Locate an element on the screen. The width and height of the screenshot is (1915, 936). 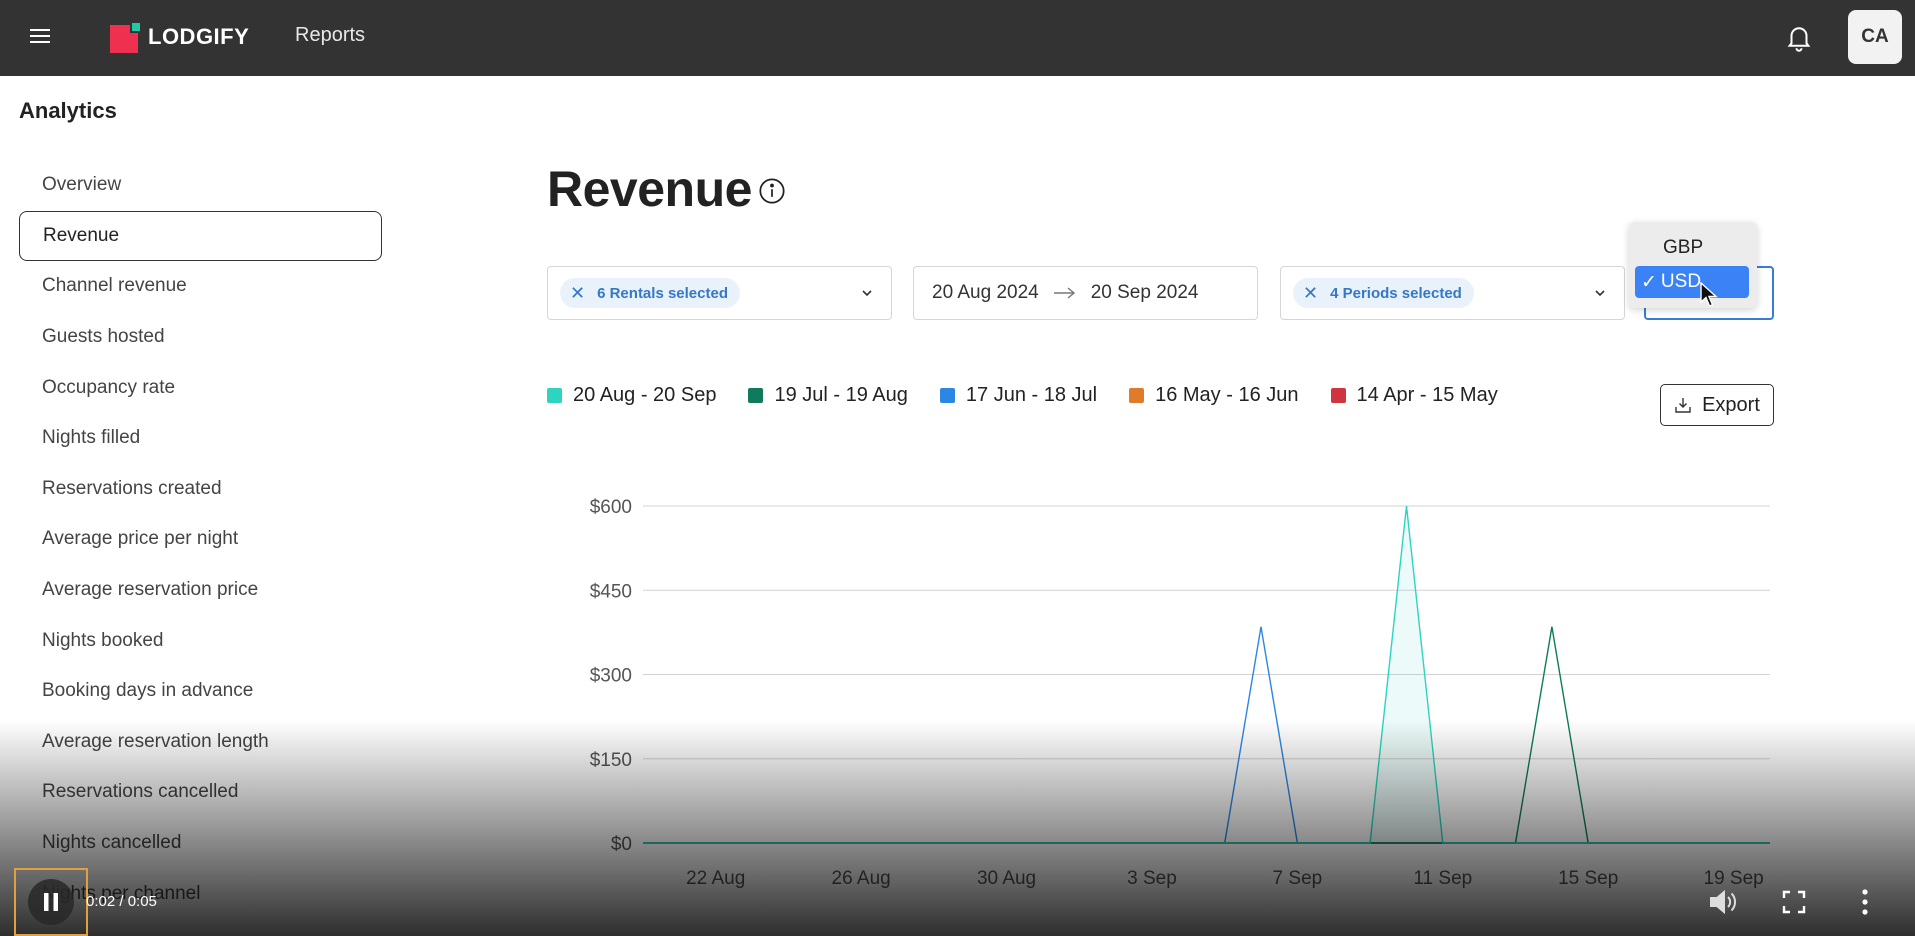
brand-name: LODGIFY is located at coordinates (198, 37).